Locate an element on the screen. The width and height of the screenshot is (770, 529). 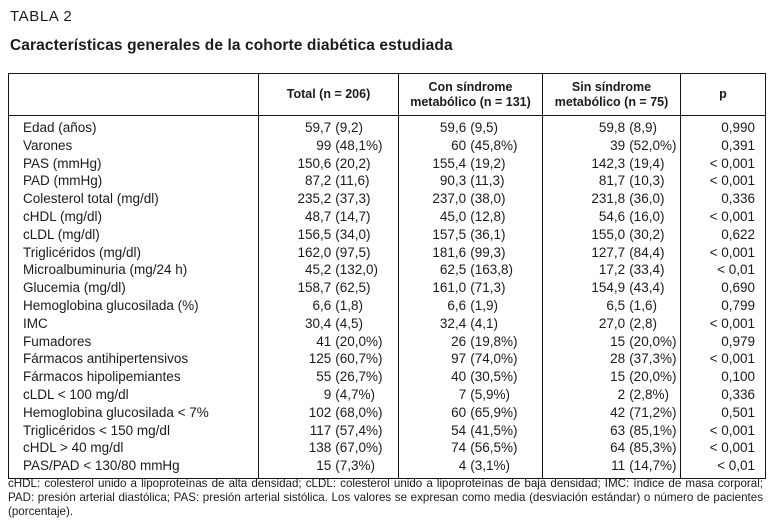
value-mean: 28 is located at coordinates (618, 359).